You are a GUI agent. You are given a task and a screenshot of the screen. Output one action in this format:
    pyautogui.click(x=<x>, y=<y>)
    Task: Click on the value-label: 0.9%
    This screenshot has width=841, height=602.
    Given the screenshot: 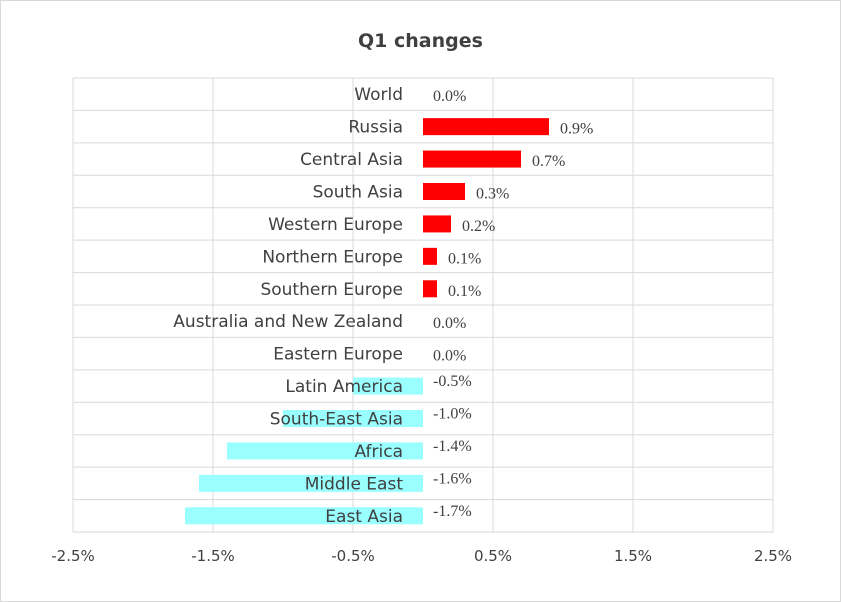 What is the action you would take?
    pyautogui.click(x=576, y=129)
    